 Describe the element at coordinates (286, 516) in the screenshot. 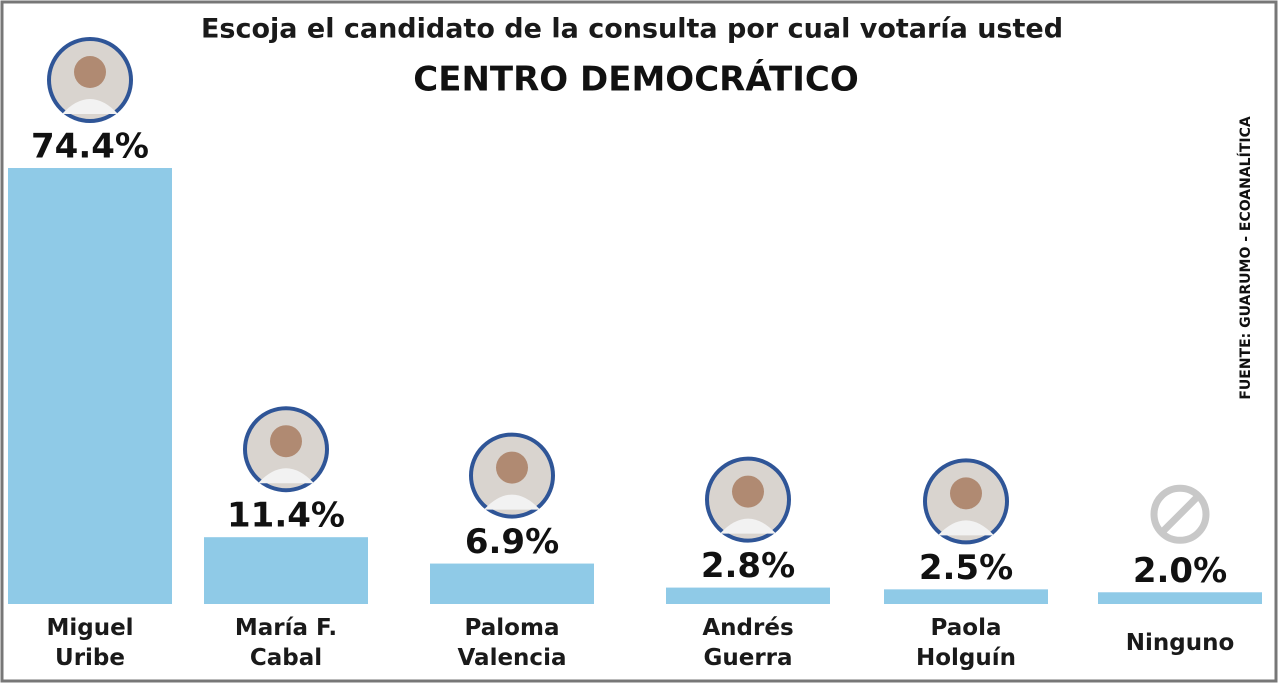

I see `value-label: 11.4%` at that location.